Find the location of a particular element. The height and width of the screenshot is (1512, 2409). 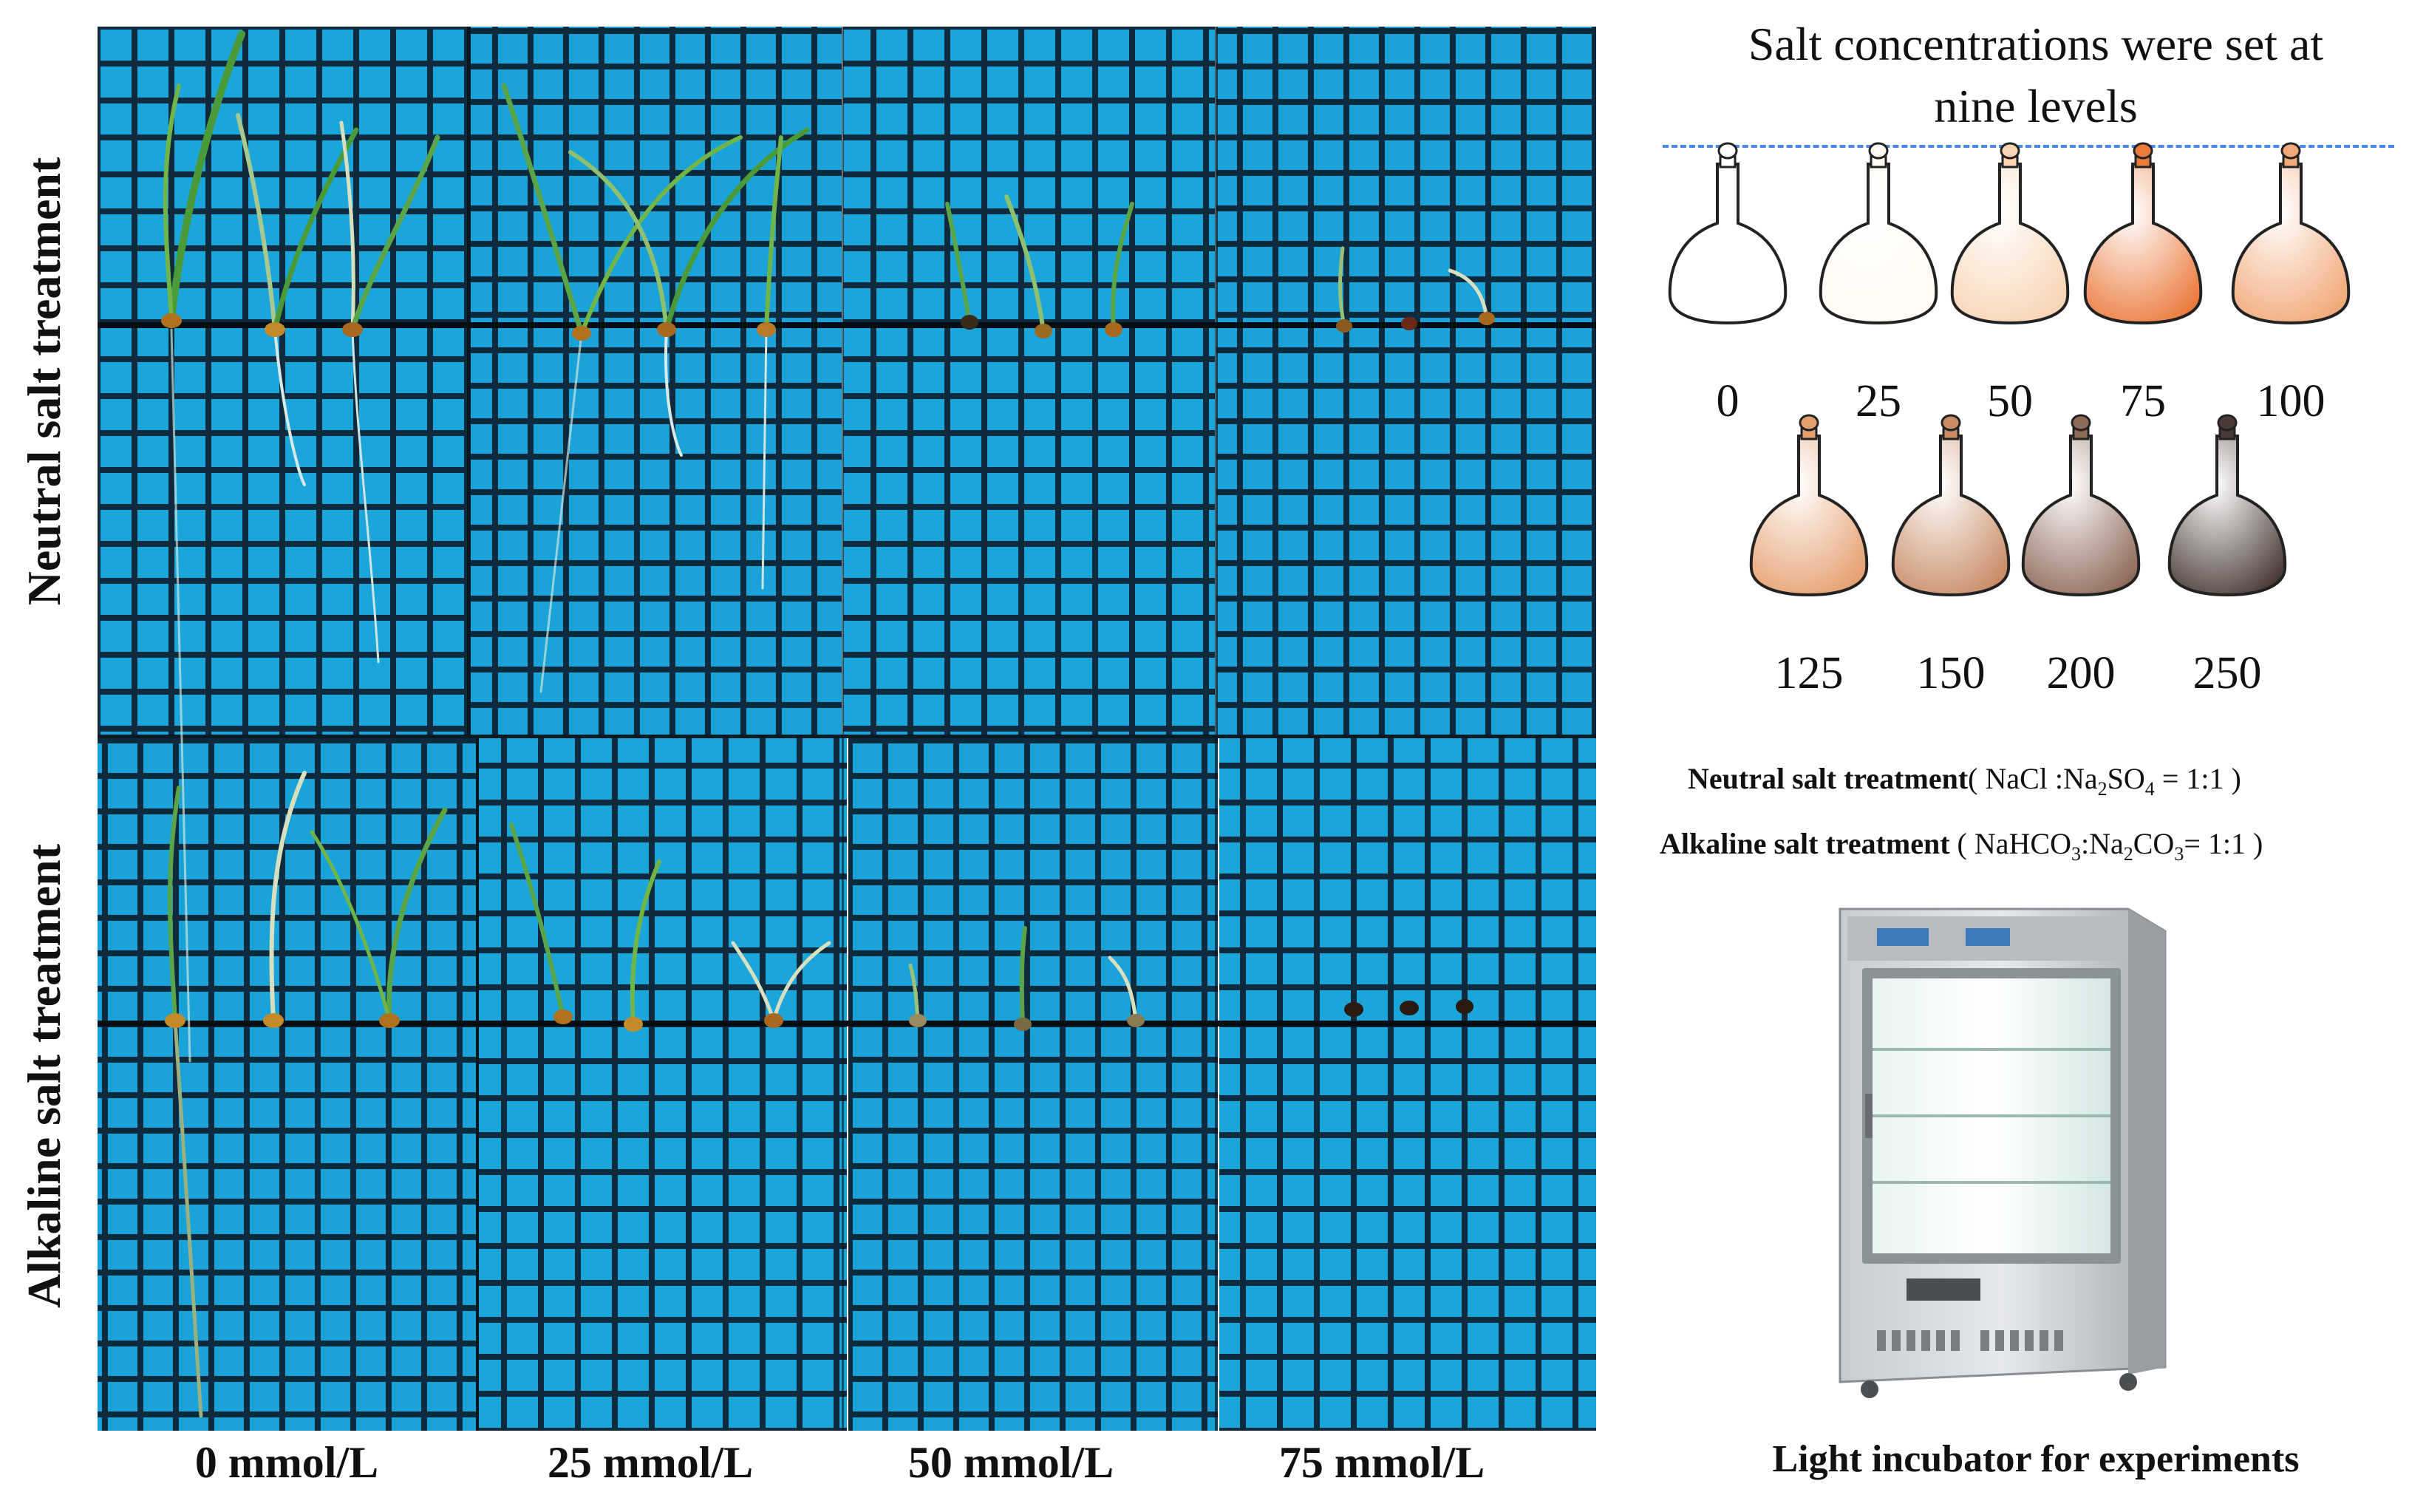

level-label: 50 is located at coordinates (2010, 401).